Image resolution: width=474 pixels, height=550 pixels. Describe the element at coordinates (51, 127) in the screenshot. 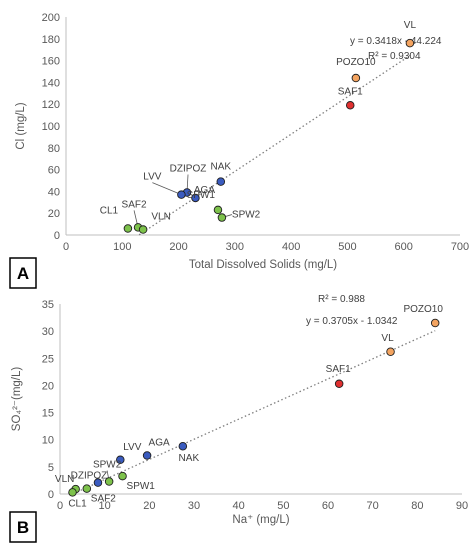

I see `y-tick-label: 100` at that location.